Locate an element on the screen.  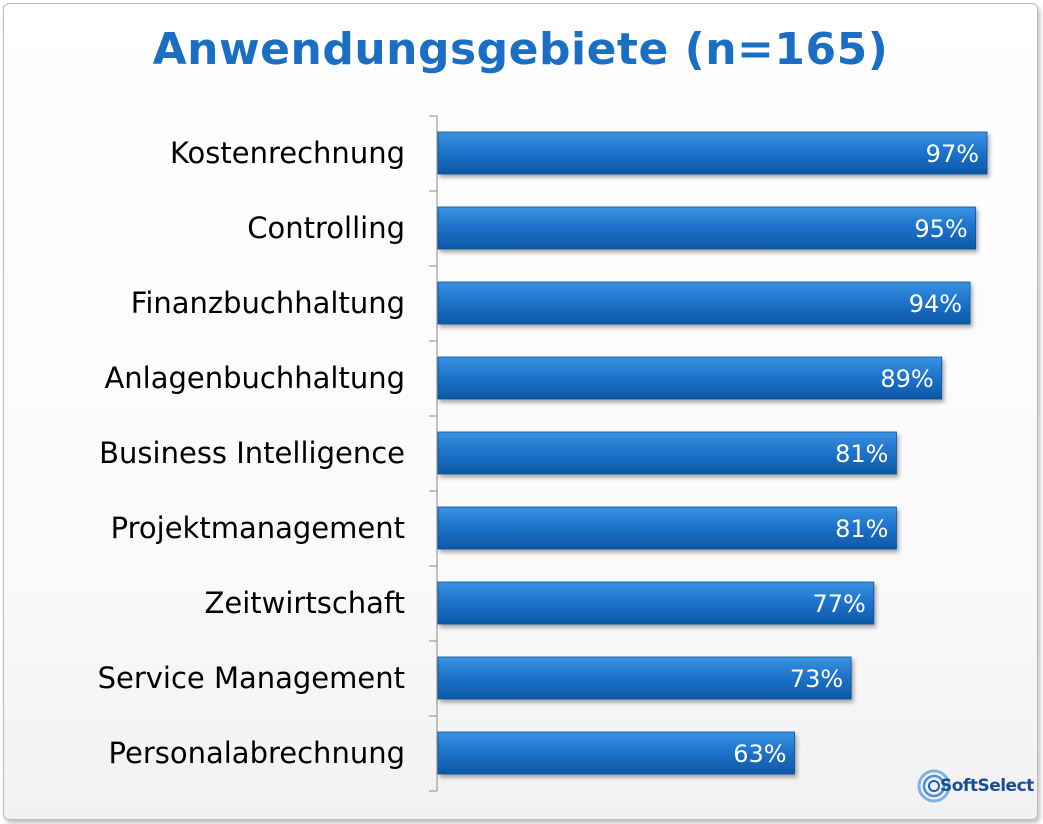
category-label: Kostenrechnung is located at coordinates (287, 153).